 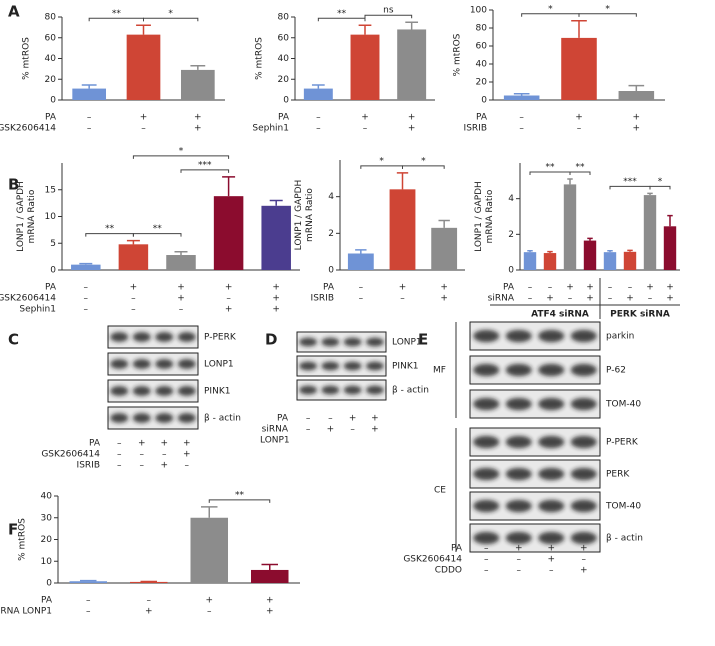 What do you see at coordinates (560, 315) in the screenshot?
I see `group-label: ATF4 siRNA` at bounding box center [560, 315].